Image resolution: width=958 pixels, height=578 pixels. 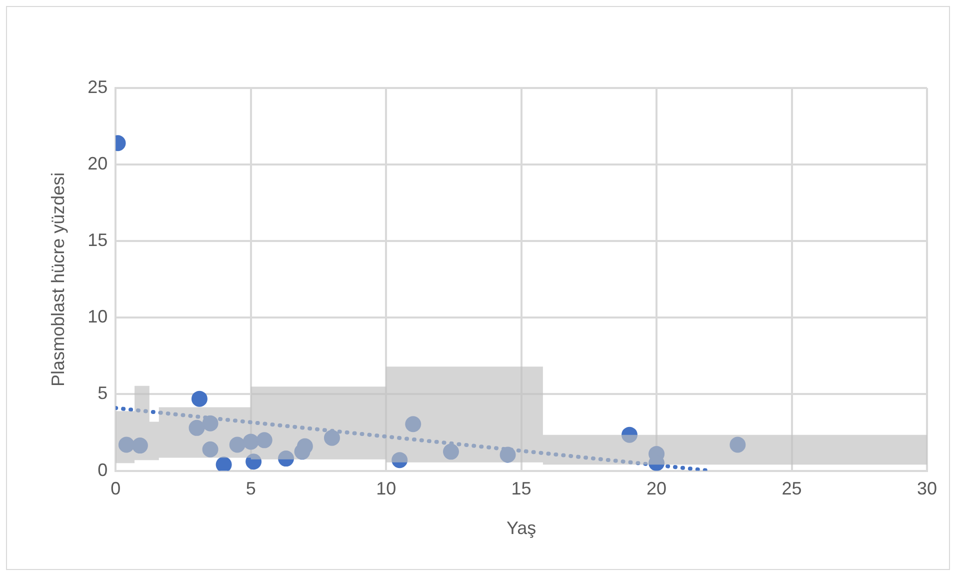 I want to click on y-tick-label: 0, so click(x=103, y=470).